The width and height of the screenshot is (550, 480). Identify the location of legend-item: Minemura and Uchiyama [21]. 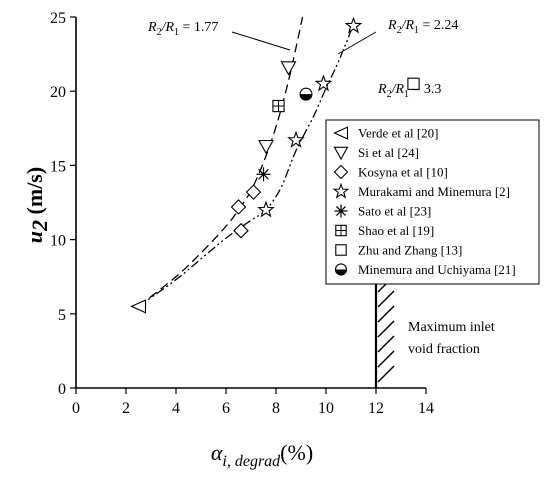
(425, 269).